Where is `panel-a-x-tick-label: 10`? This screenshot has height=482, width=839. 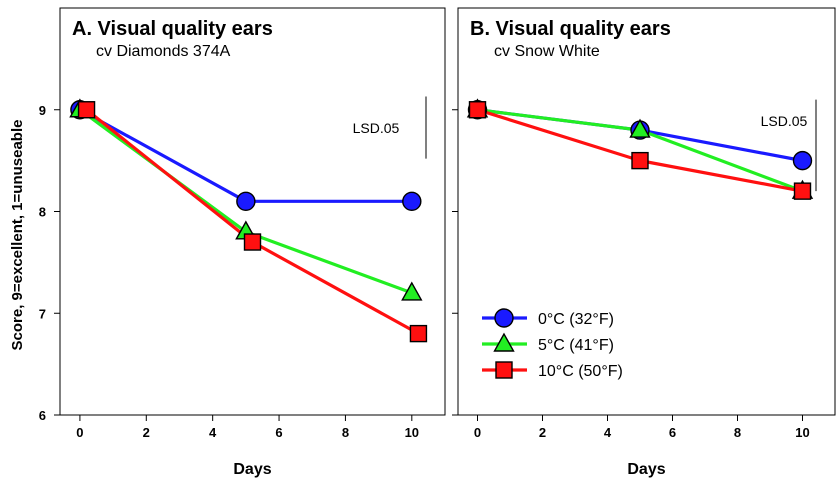 panel-a-x-tick-label: 10 is located at coordinates (412, 432).